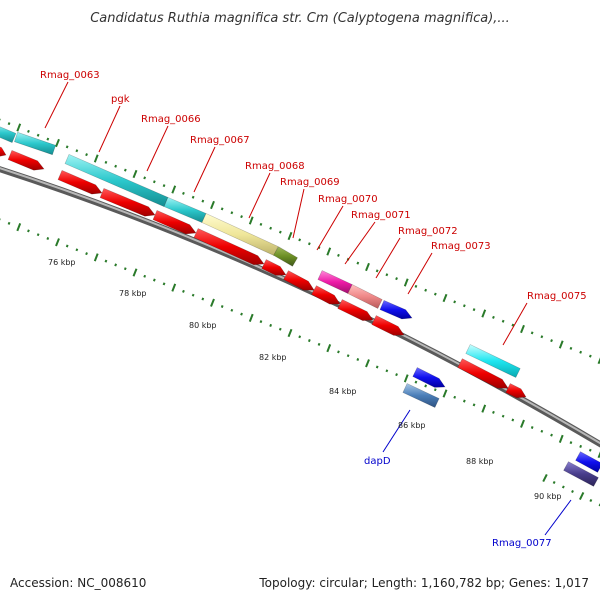  Describe the element at coordinates (120, 99) in the screenshot. I see `gene-label-pgk: pgk` at that location.